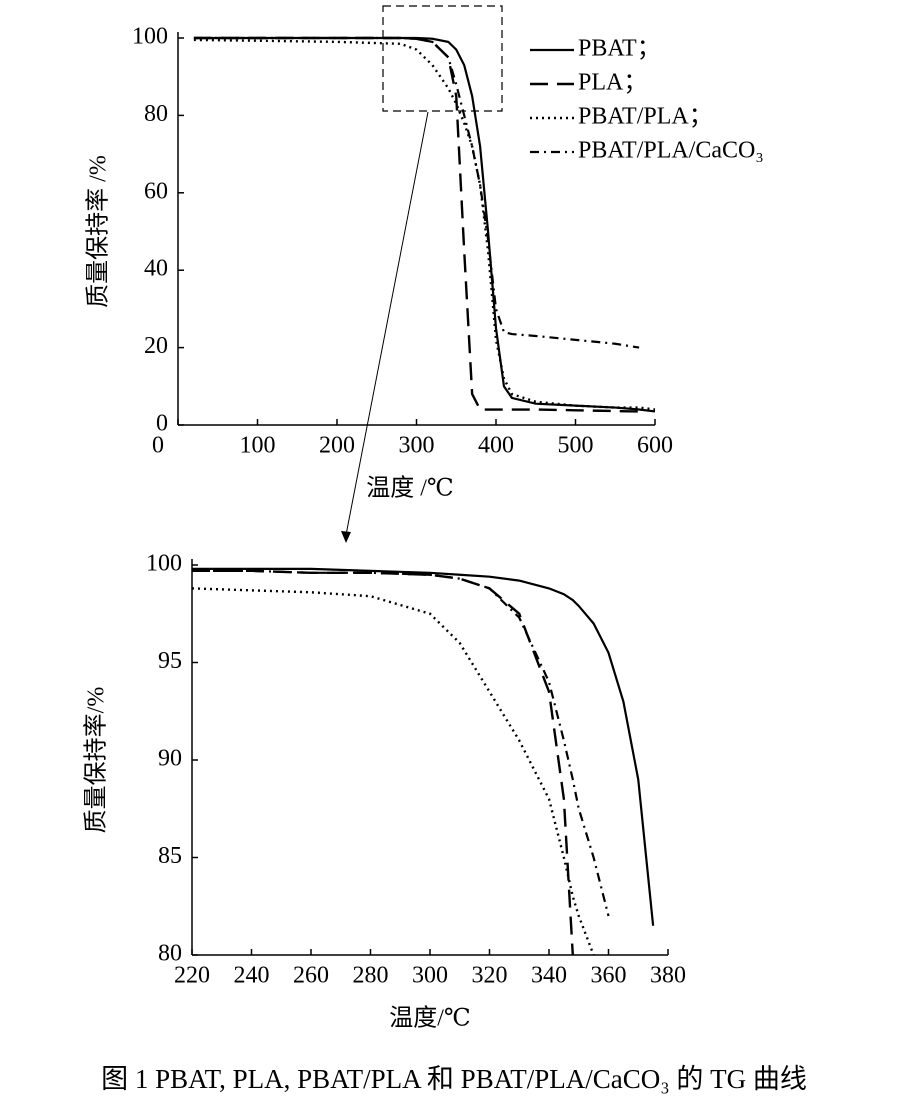  I want to click on x-tick-label: 600, so click(655, 446).